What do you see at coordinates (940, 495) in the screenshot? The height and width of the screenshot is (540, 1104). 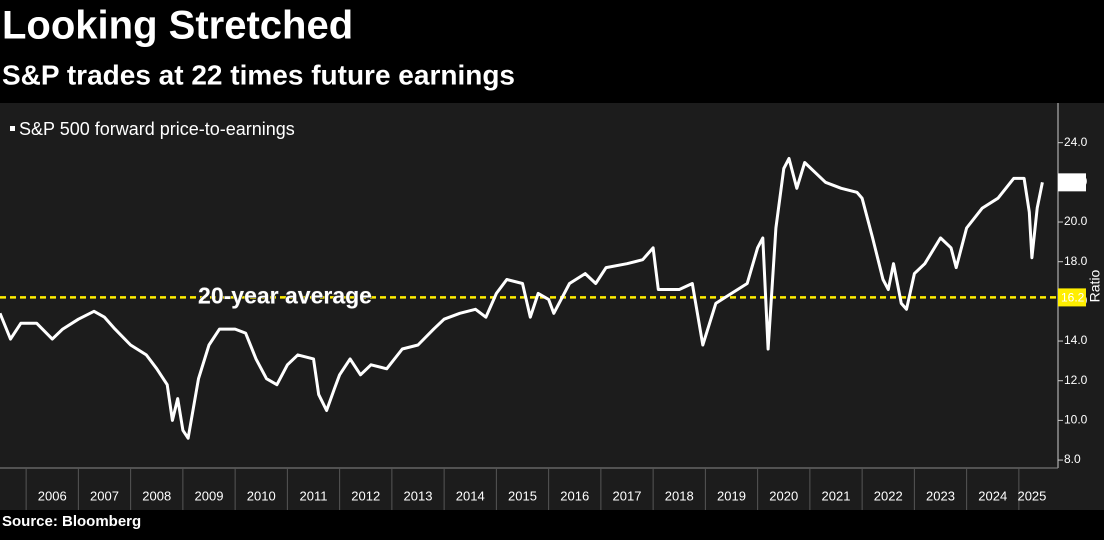 I see `x-tick-label: 2023` at bounding box center [940, 495].